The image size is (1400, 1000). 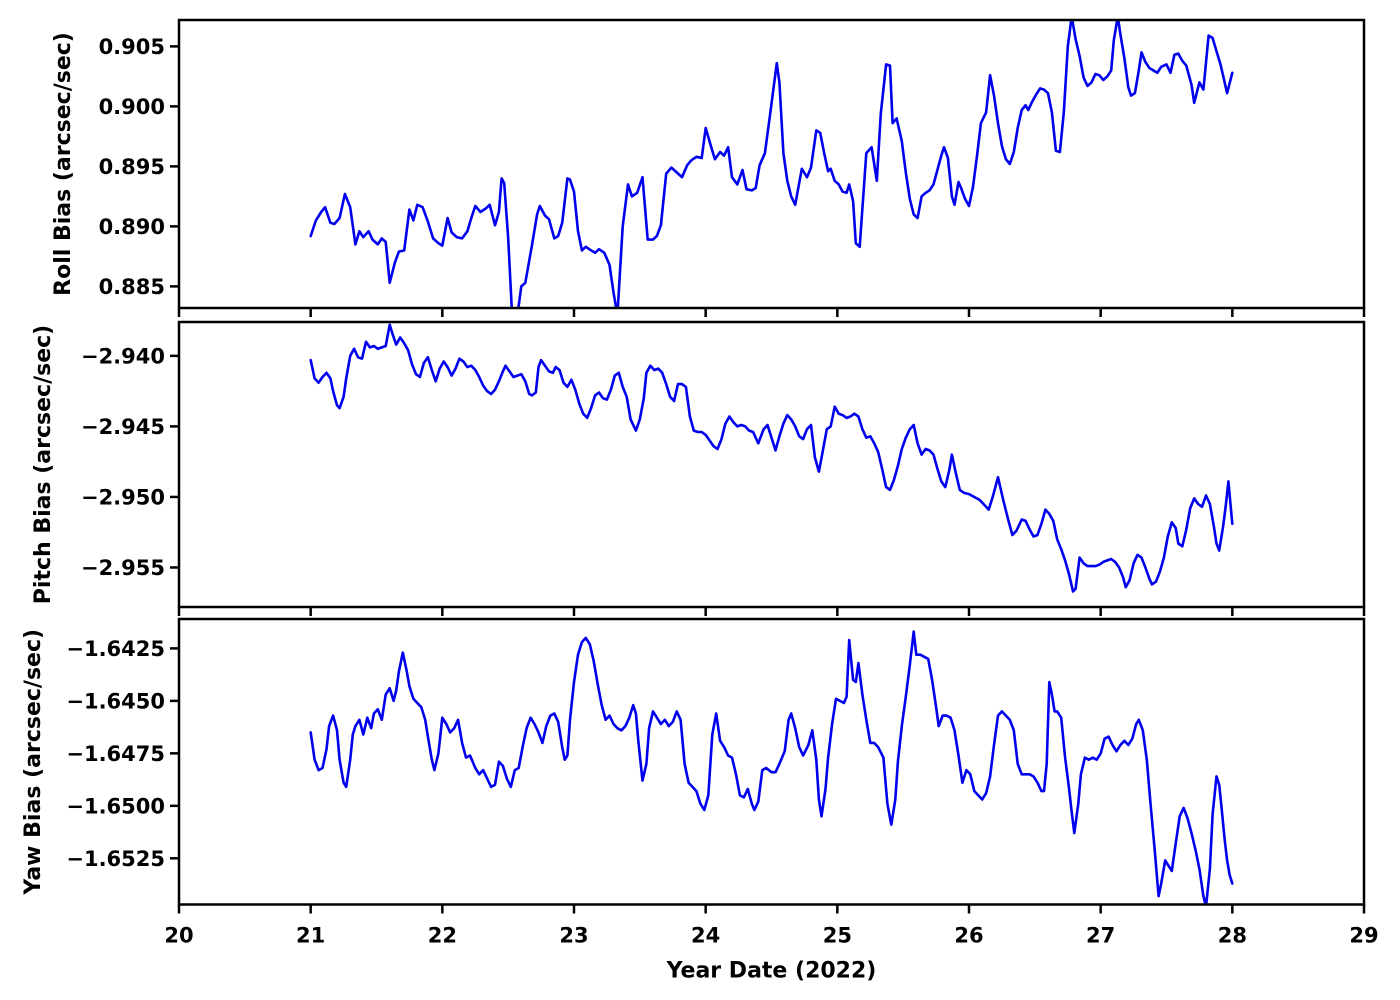 What do you see at coordinates (123, 427) in the screenshot?
I see `pitch-bias-y-tick-label: −2.945` at bounding box center [123, 427].